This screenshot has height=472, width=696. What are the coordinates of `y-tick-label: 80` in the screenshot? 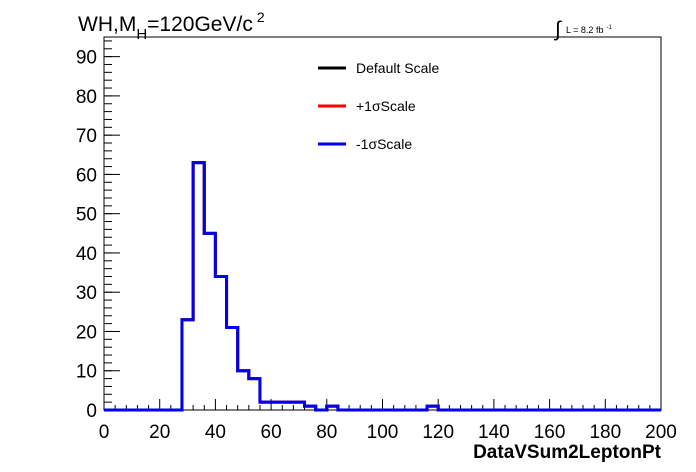 It's located at (86, 97).